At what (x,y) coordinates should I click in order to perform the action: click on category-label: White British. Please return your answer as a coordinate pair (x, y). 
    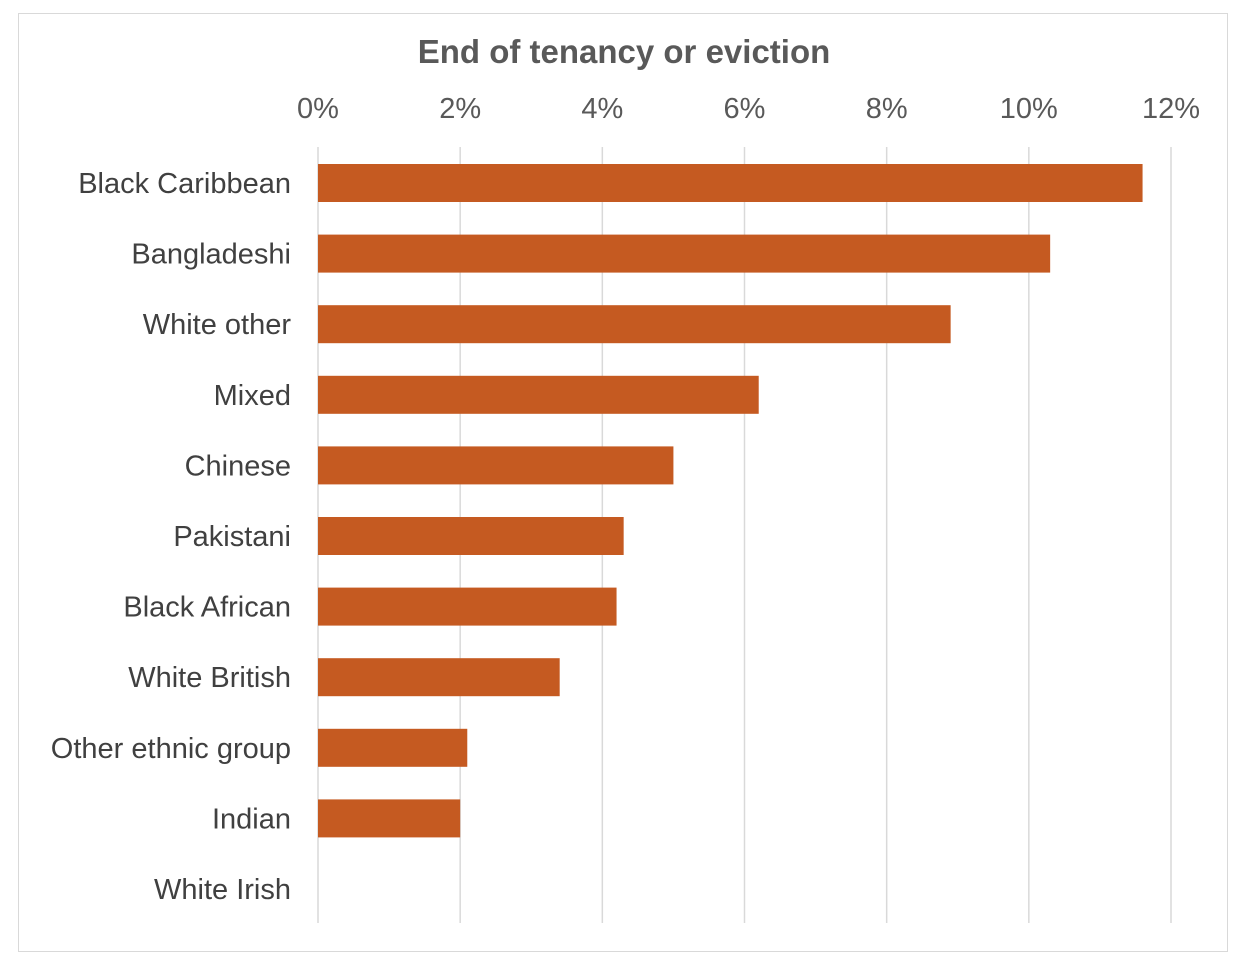
    Looking at the image, I should click on (209, 678).